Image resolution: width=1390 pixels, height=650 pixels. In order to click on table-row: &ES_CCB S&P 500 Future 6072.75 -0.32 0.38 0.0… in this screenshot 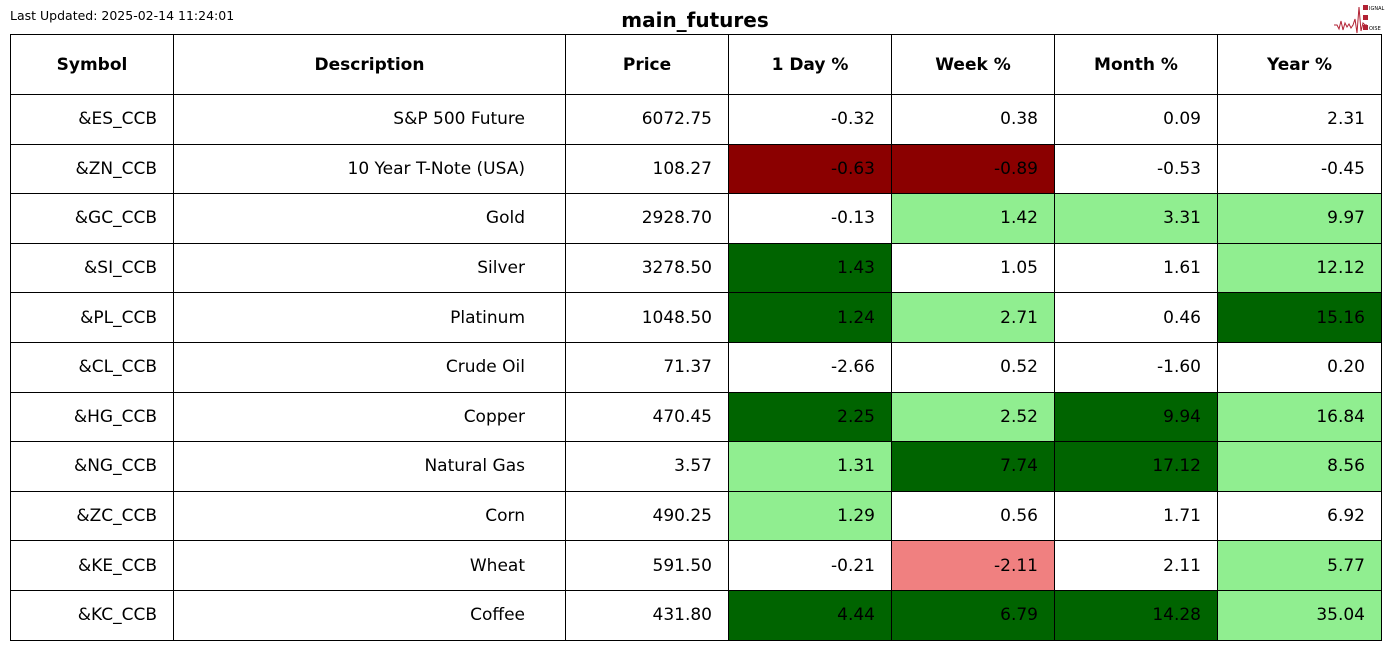, I will do `click(696, 119)`.